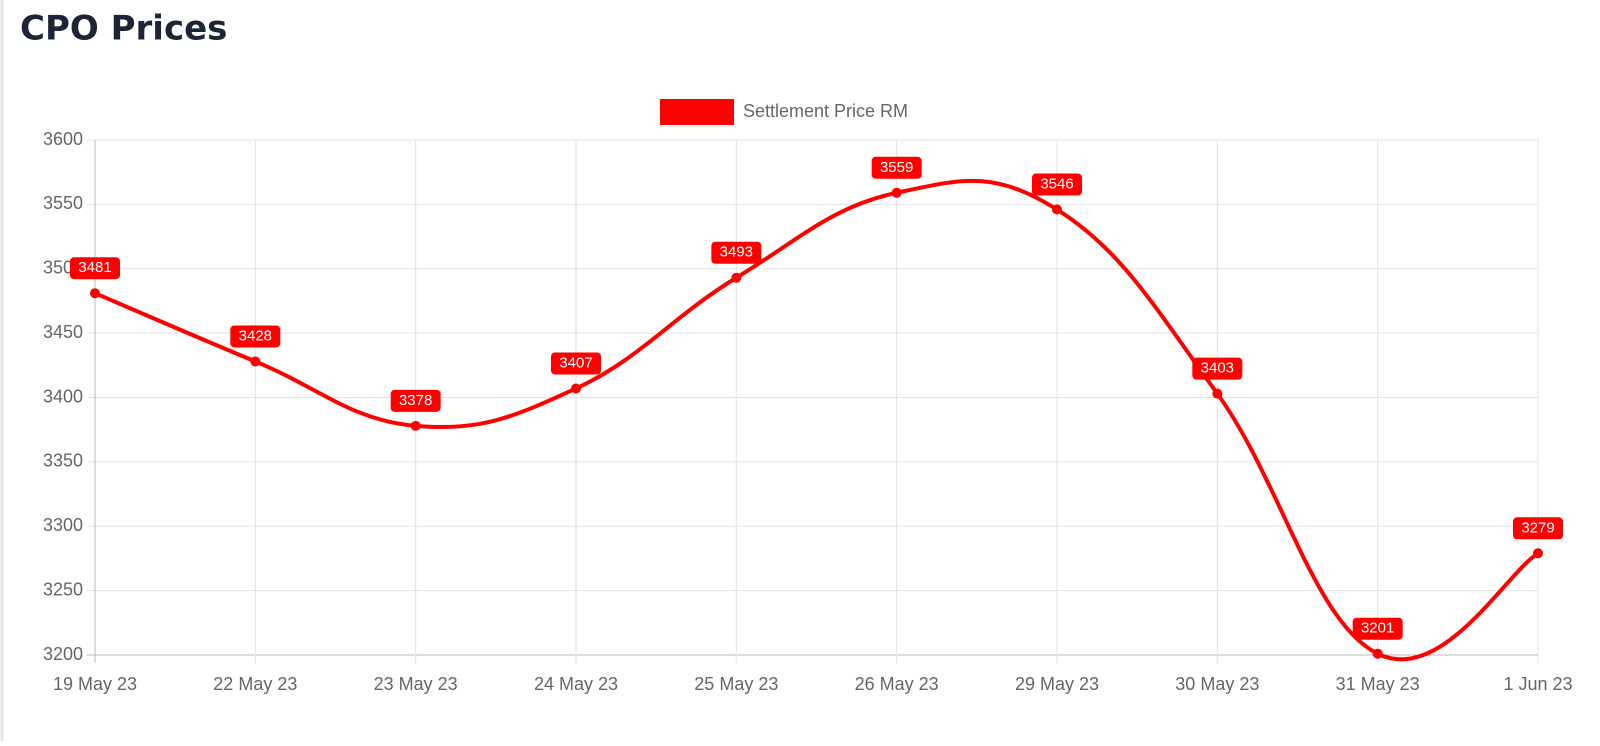 The width and height of the screenshot is (1600, 746). Describe the element at coordinates (1217, 684) in the screenshot. I see `x-tick-label: 30 May 23` at that location.